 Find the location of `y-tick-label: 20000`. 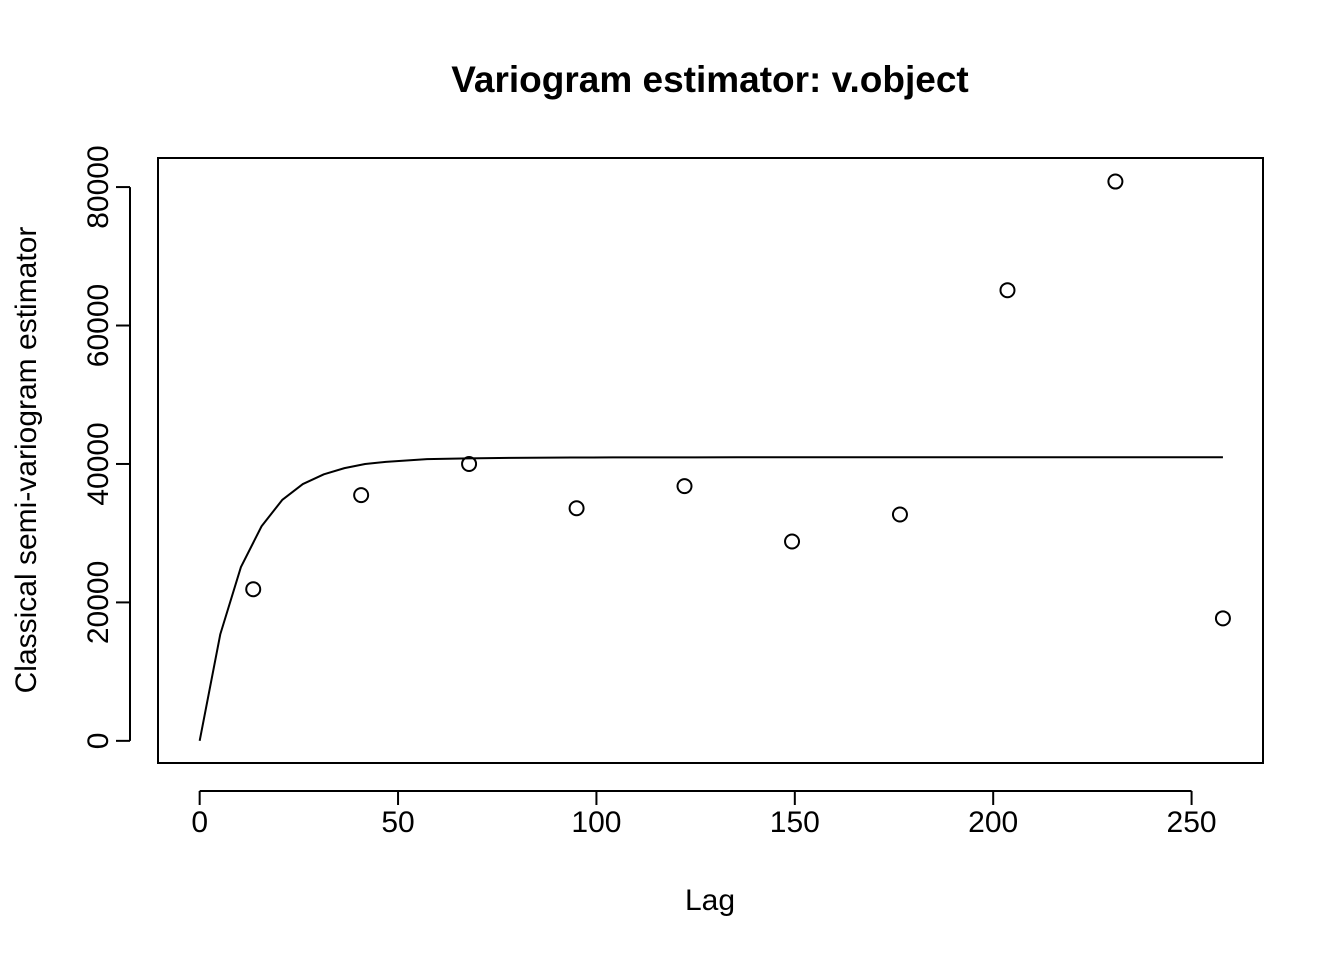

y-tick-label: 20000 is located at coordinates (98, 602).